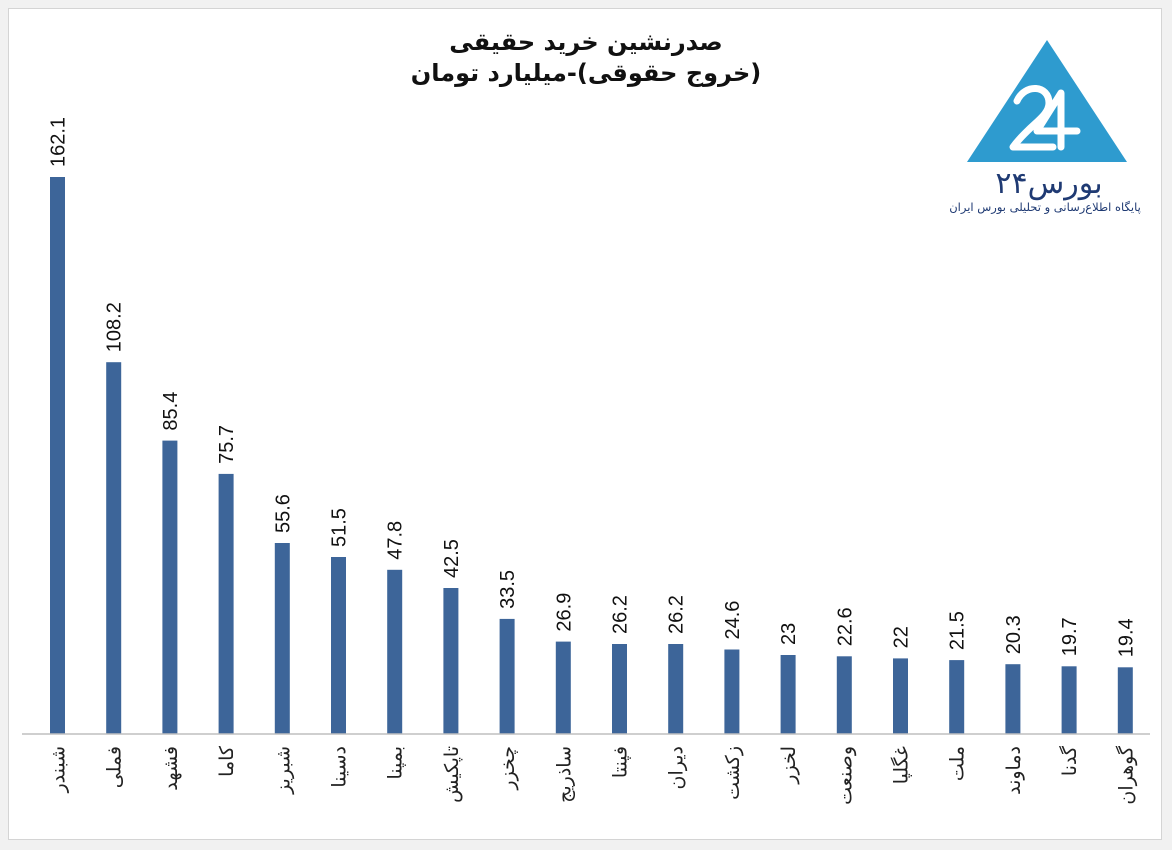  I want to click on category-label: فشهد, so click(171, 768).